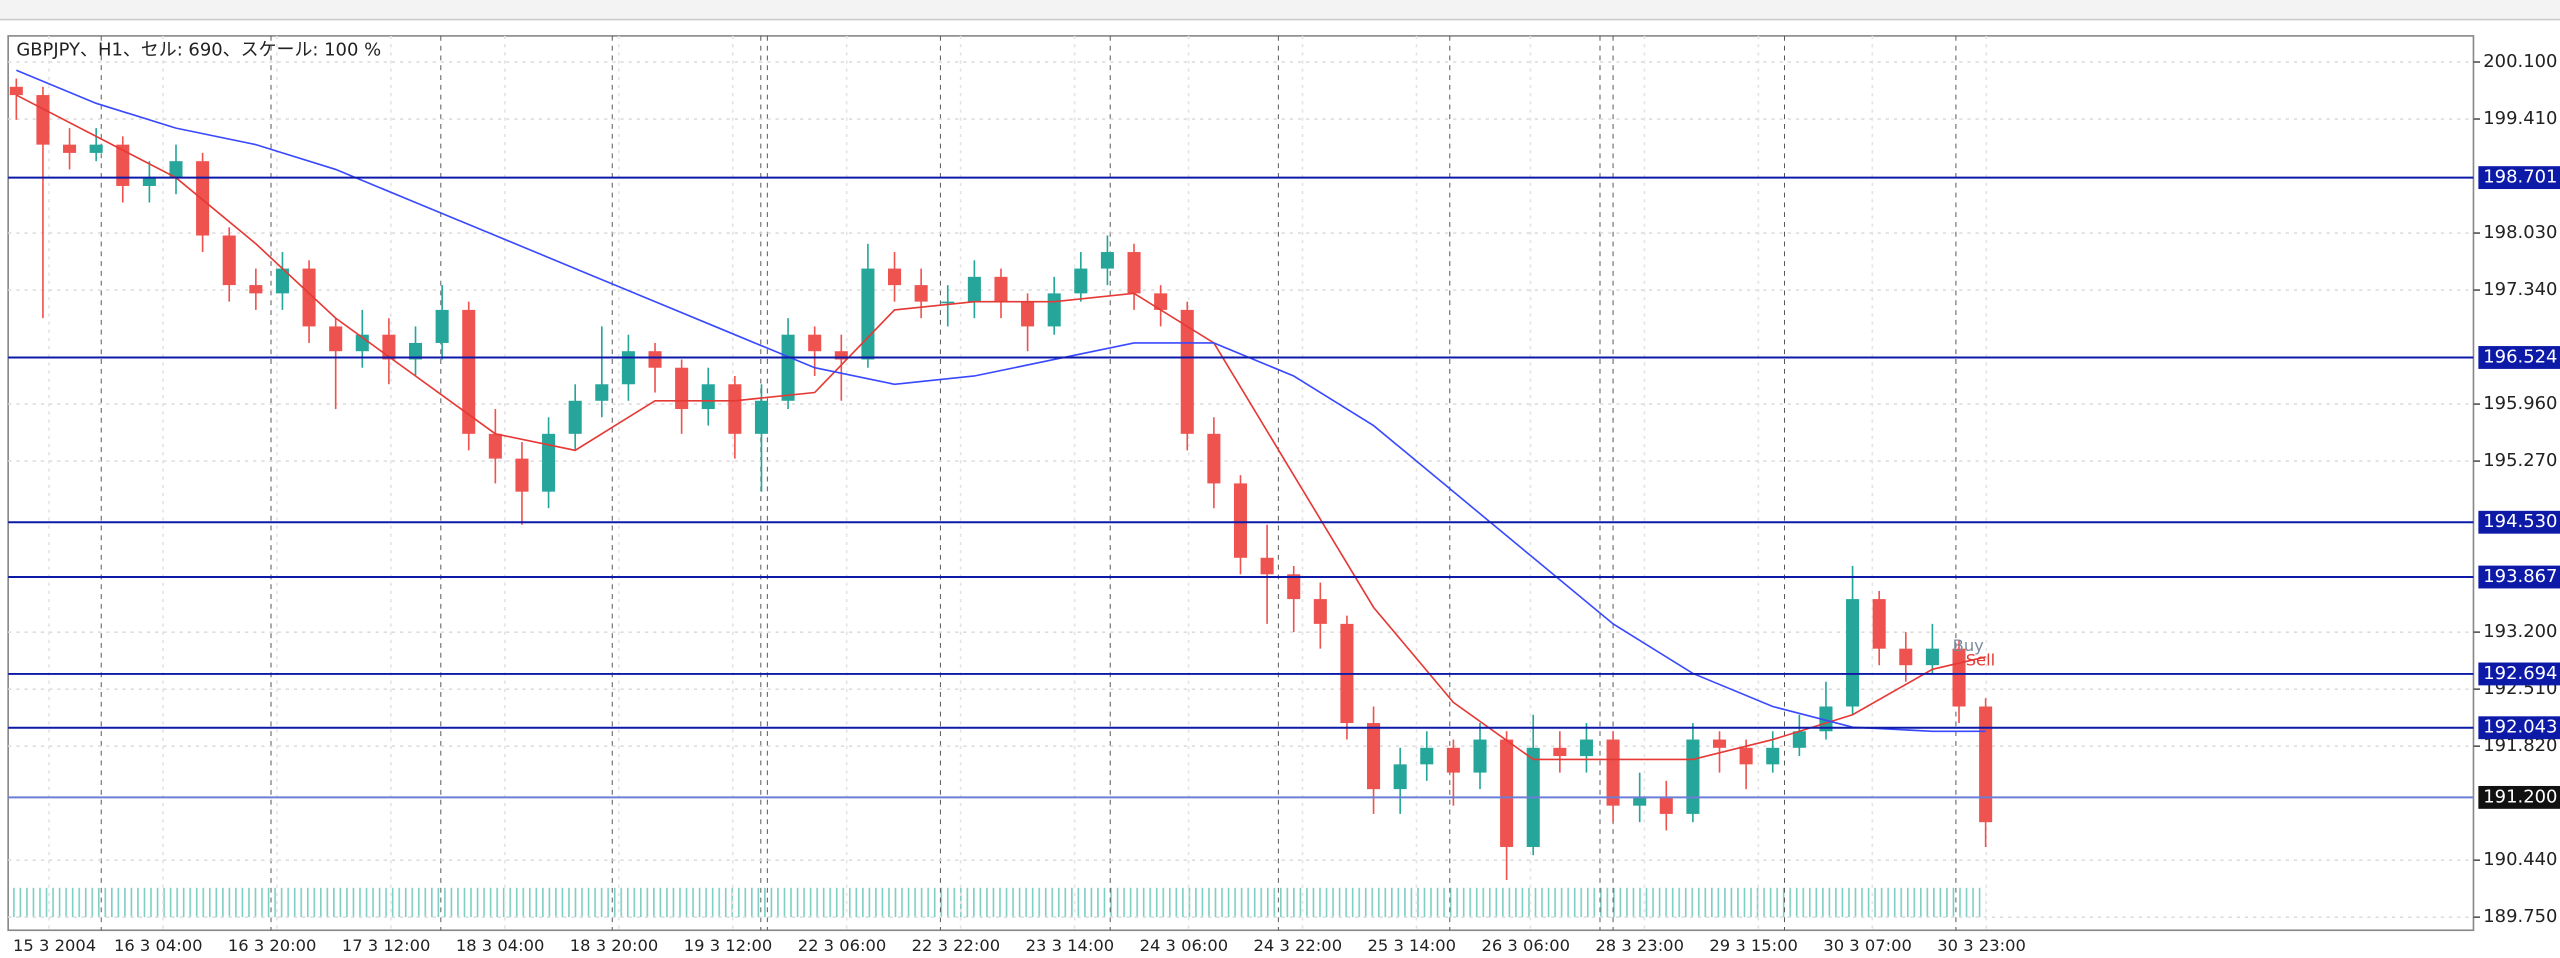 Image resolution: width=2560 pixels, height=958 pixels. I want to click on level-label: 192.043, so click(2520, 727).